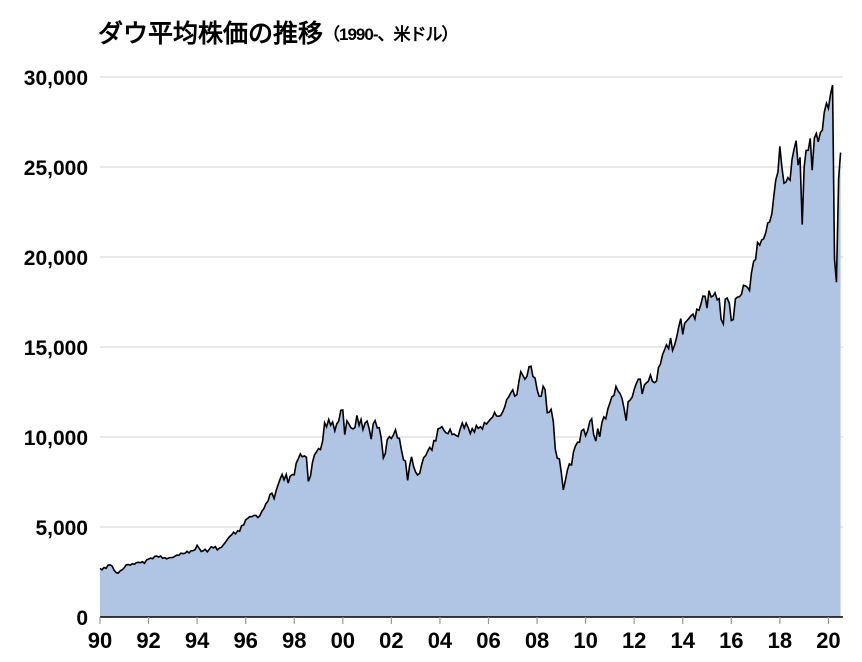 The image size is (862, 662). I want to click on x-axis-tick-label: 06, so click(488, 640).